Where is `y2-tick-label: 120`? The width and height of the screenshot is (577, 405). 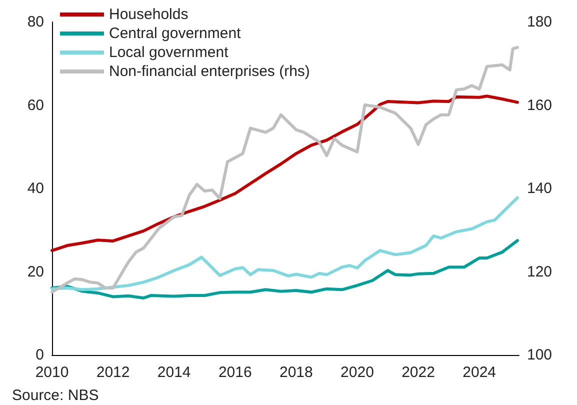
y2-tick-label: 120 is located at coordinates (539, 271).